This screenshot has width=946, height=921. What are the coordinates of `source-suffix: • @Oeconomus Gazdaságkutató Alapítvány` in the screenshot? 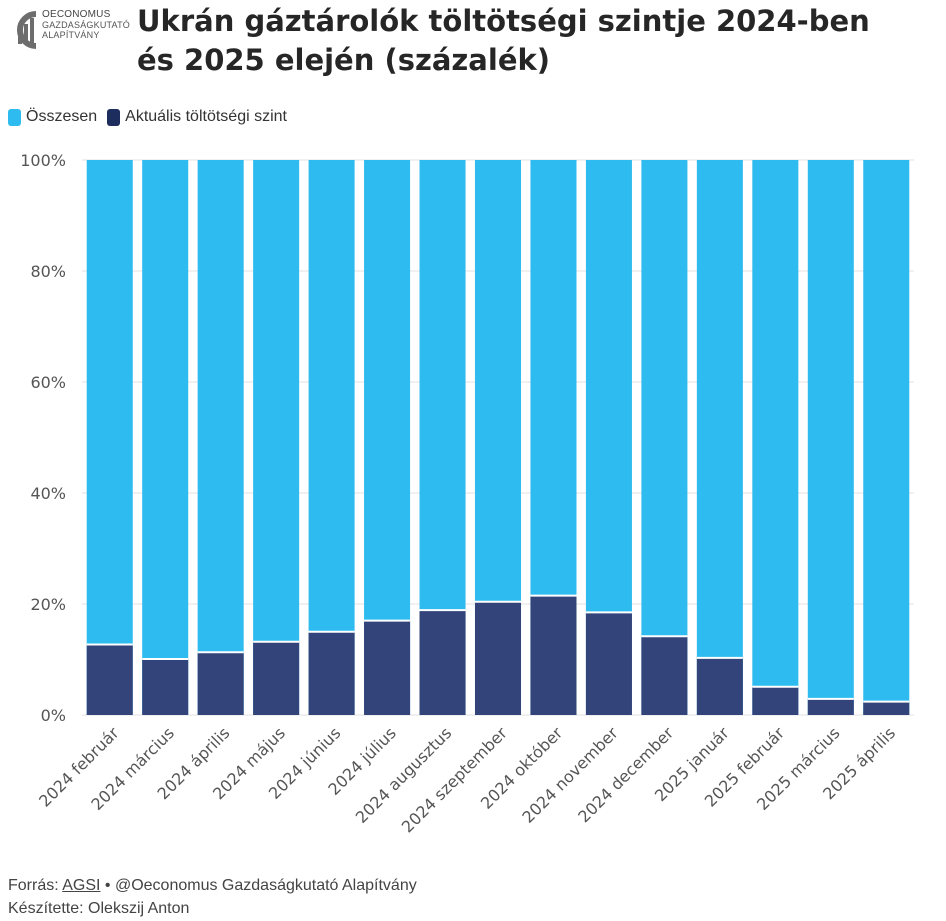 It's located at (260, 885).